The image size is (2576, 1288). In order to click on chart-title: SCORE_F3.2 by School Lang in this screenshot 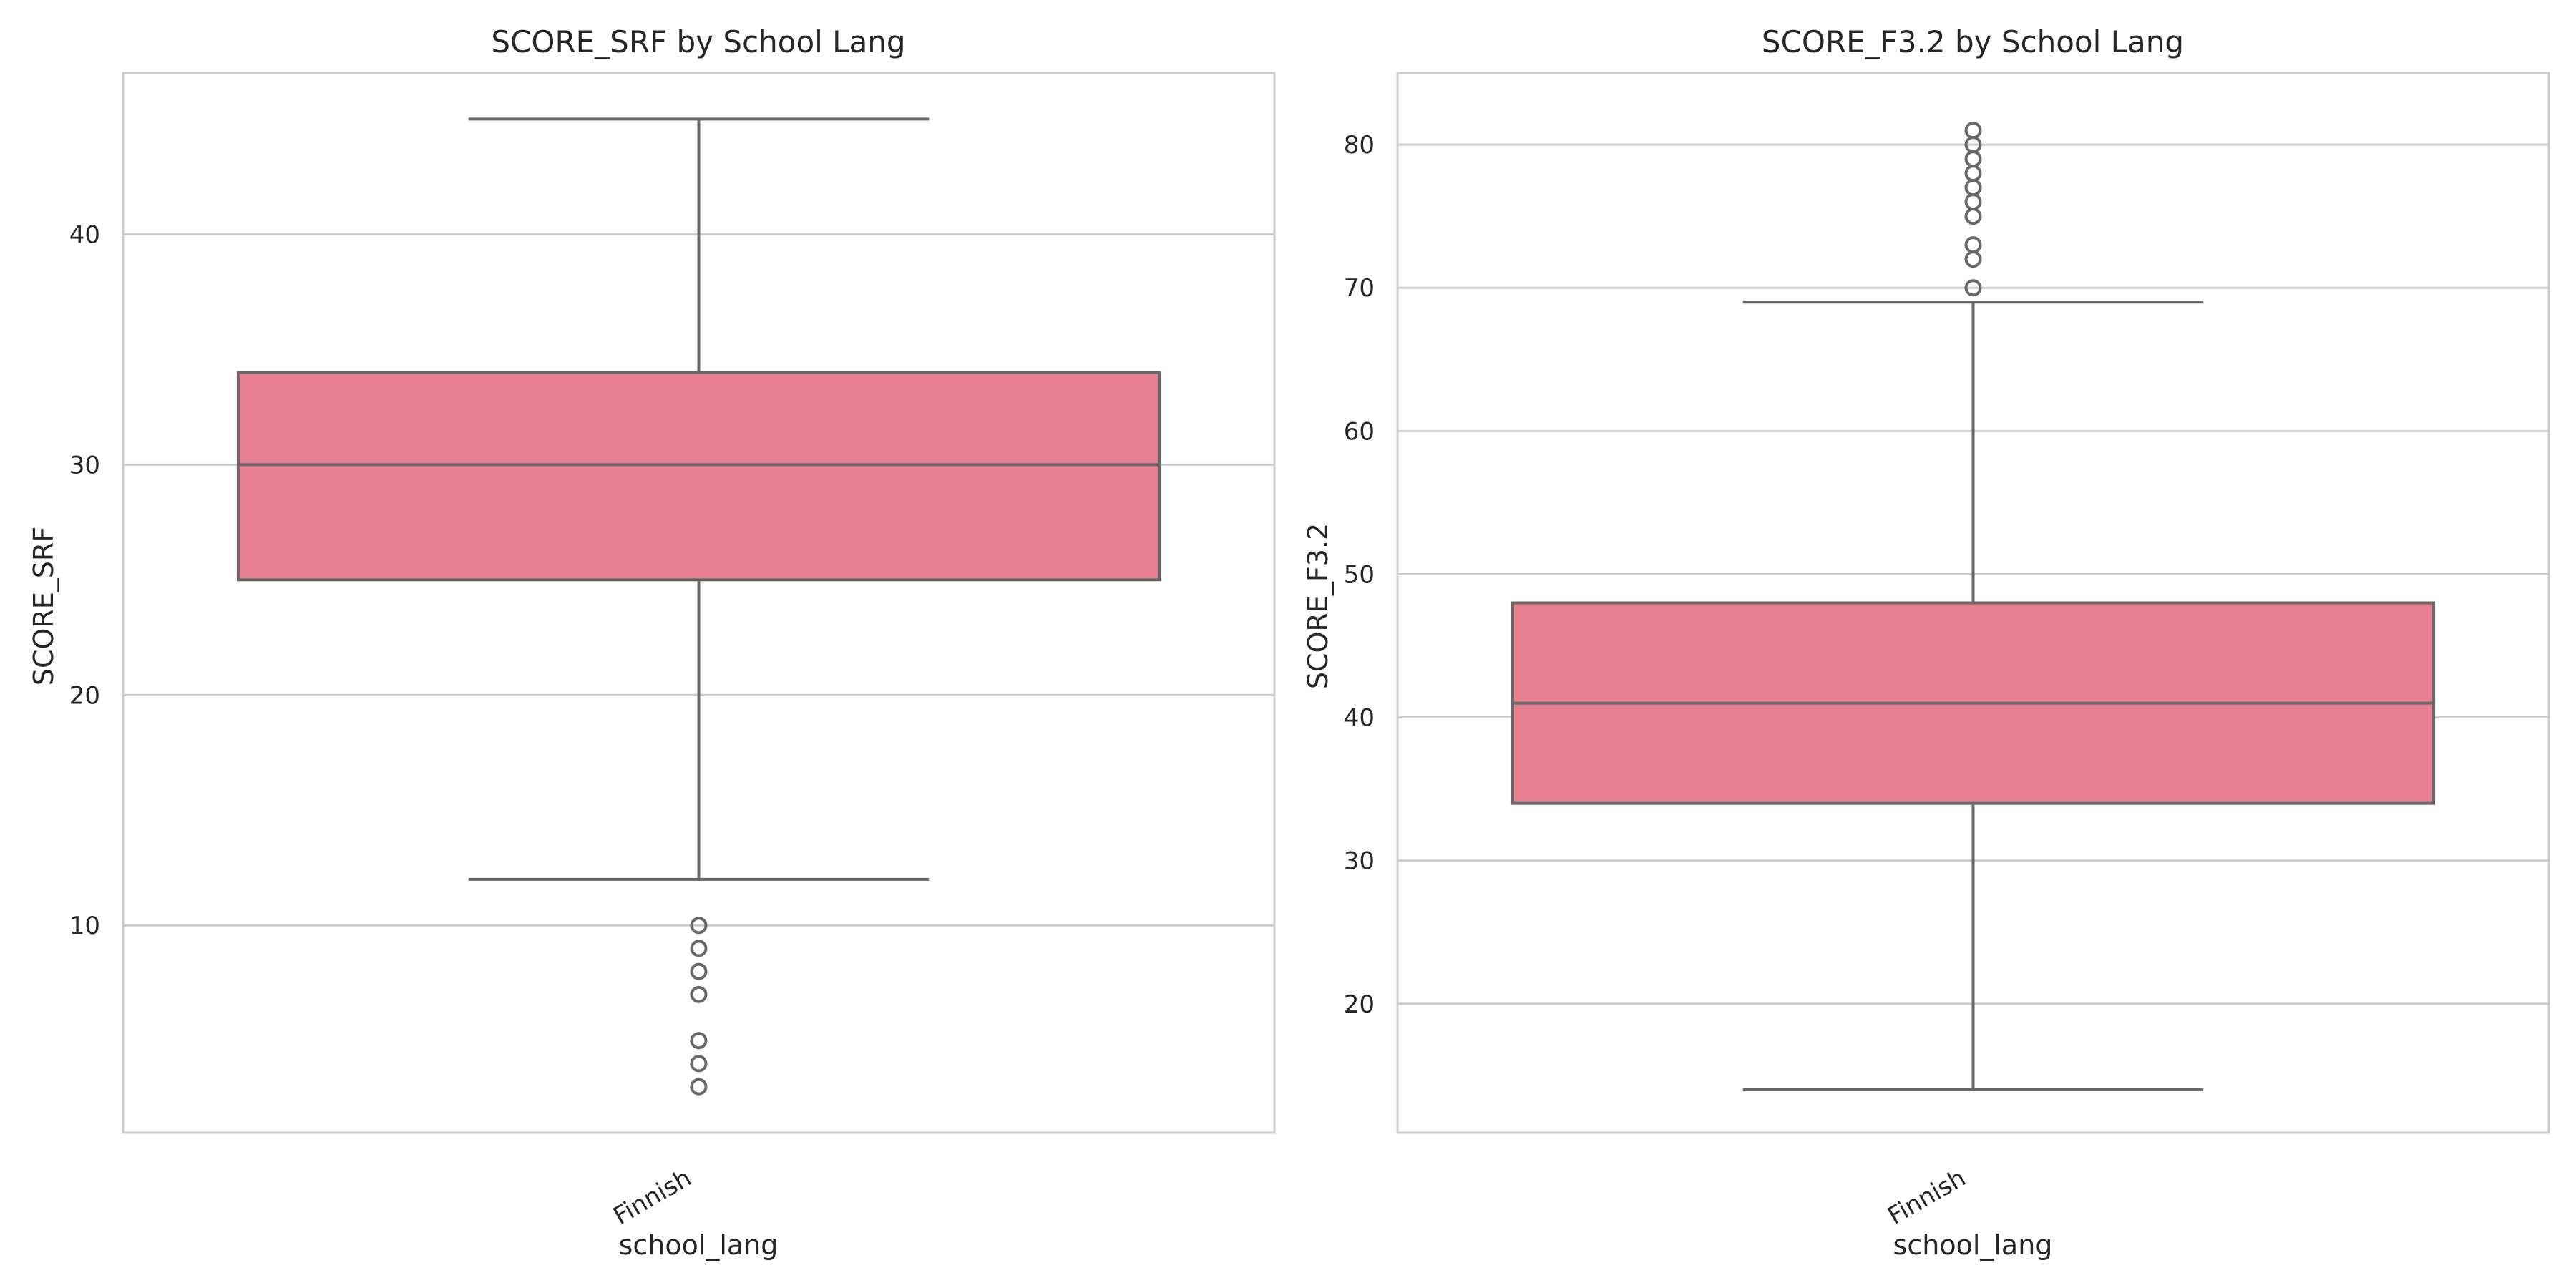, I will do `click(1973, 41)`.